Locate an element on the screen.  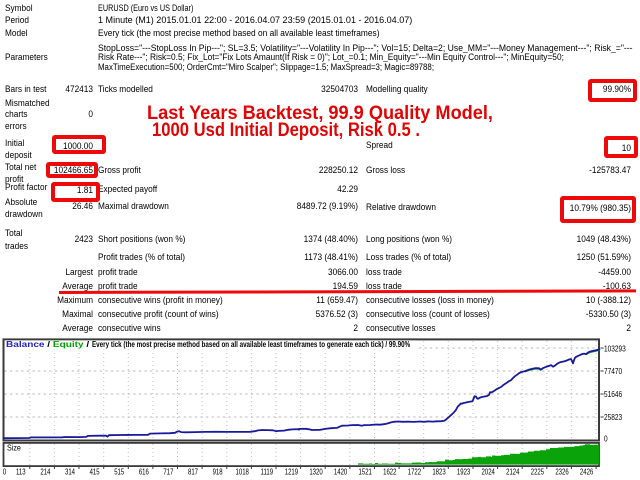
svg-text: 214 is located at coordinates (45, 473).